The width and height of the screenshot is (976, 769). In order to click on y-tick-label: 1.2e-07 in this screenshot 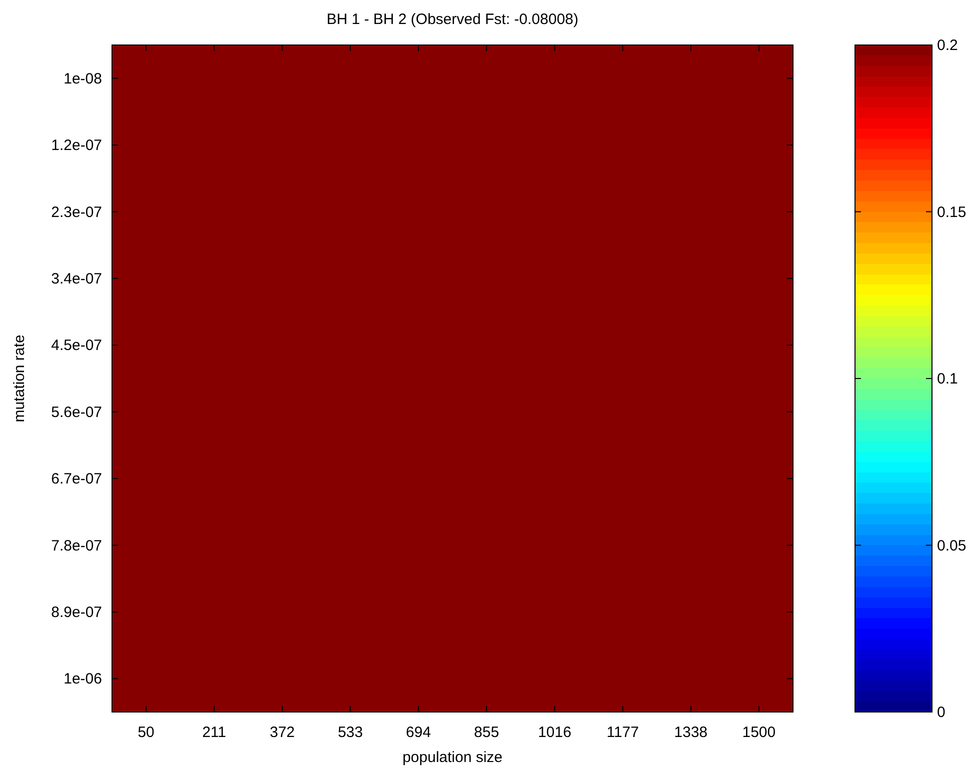, I will do `click(76, 145)`.